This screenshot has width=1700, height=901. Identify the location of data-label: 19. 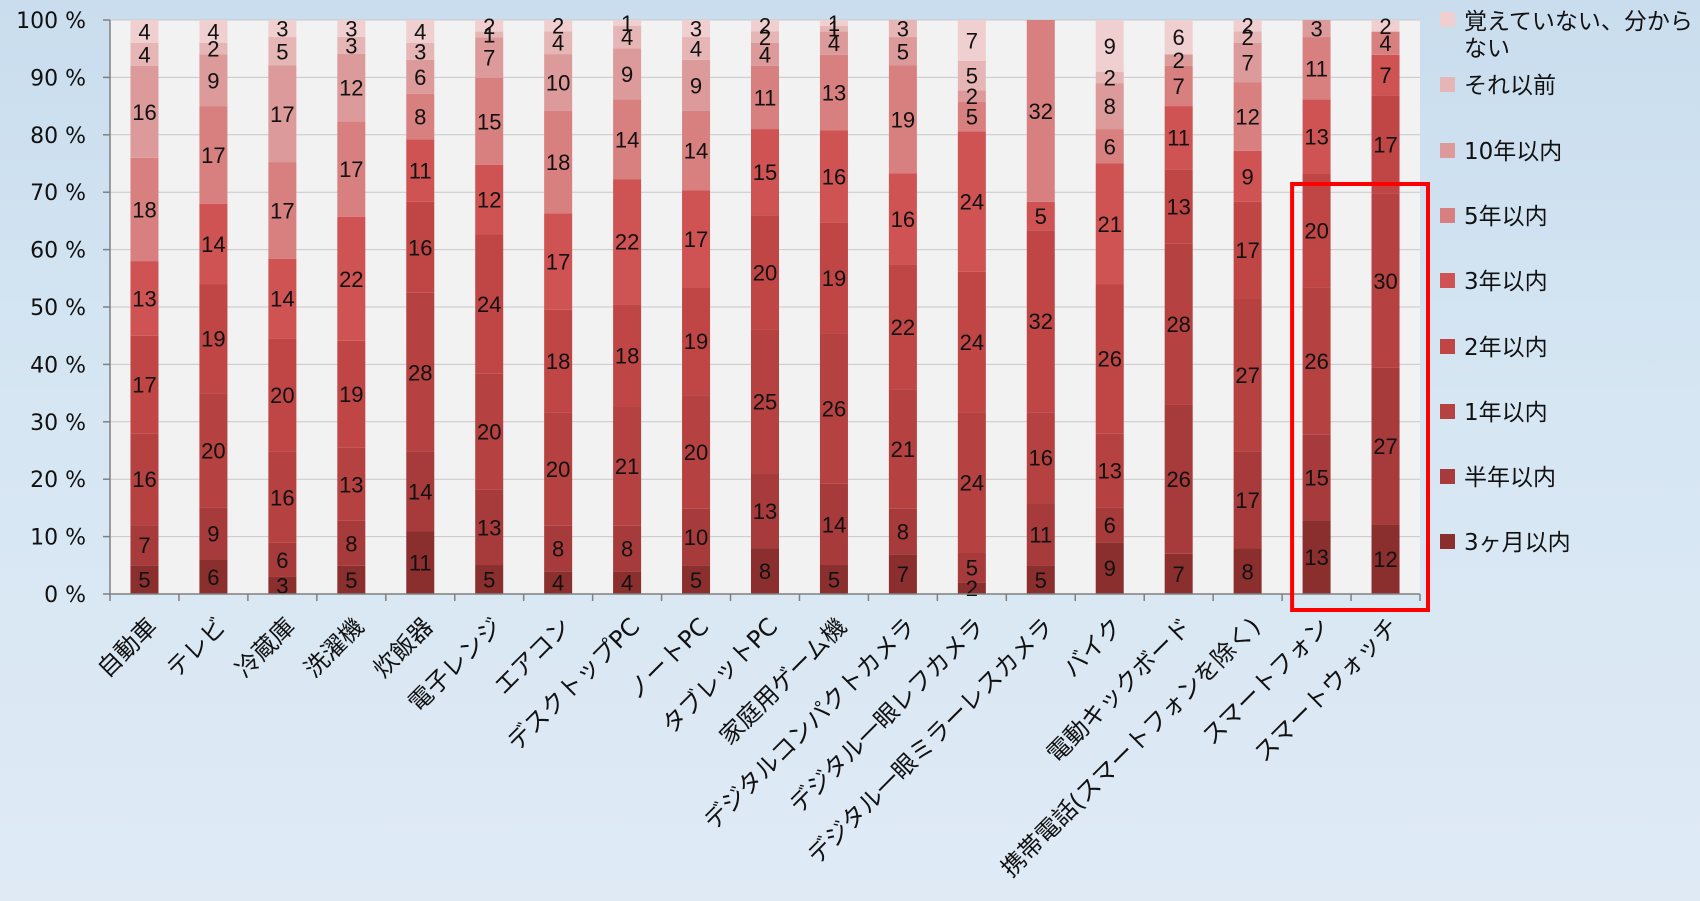
(213, 339).